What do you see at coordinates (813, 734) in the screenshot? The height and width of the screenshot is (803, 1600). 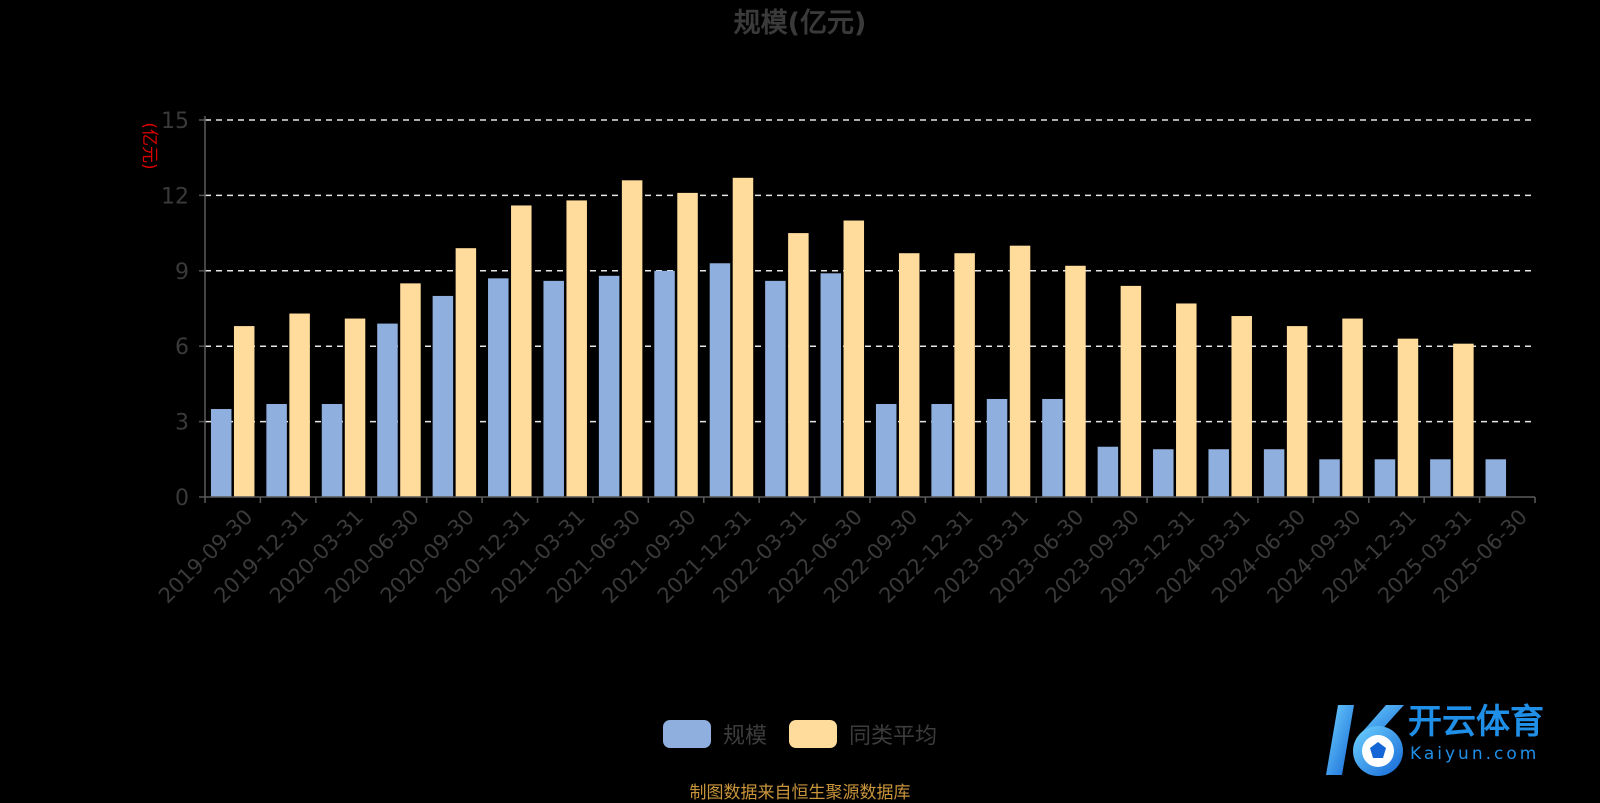 I see `legend-swatch-peer-average` at bounding box center [813, 734].